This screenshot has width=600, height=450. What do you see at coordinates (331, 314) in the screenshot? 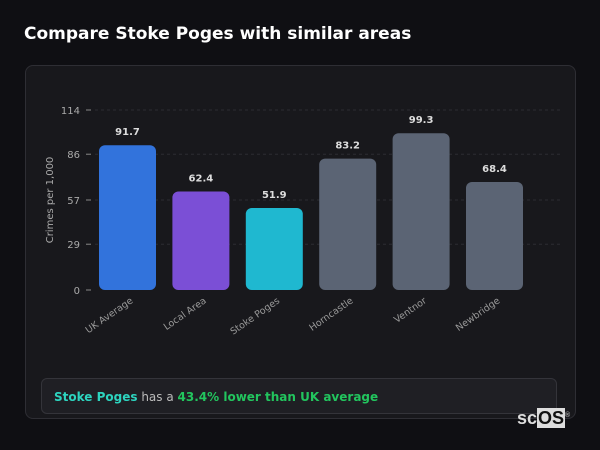
I see `x-tick-label: Horncastle` at bounding box center [331, 314].